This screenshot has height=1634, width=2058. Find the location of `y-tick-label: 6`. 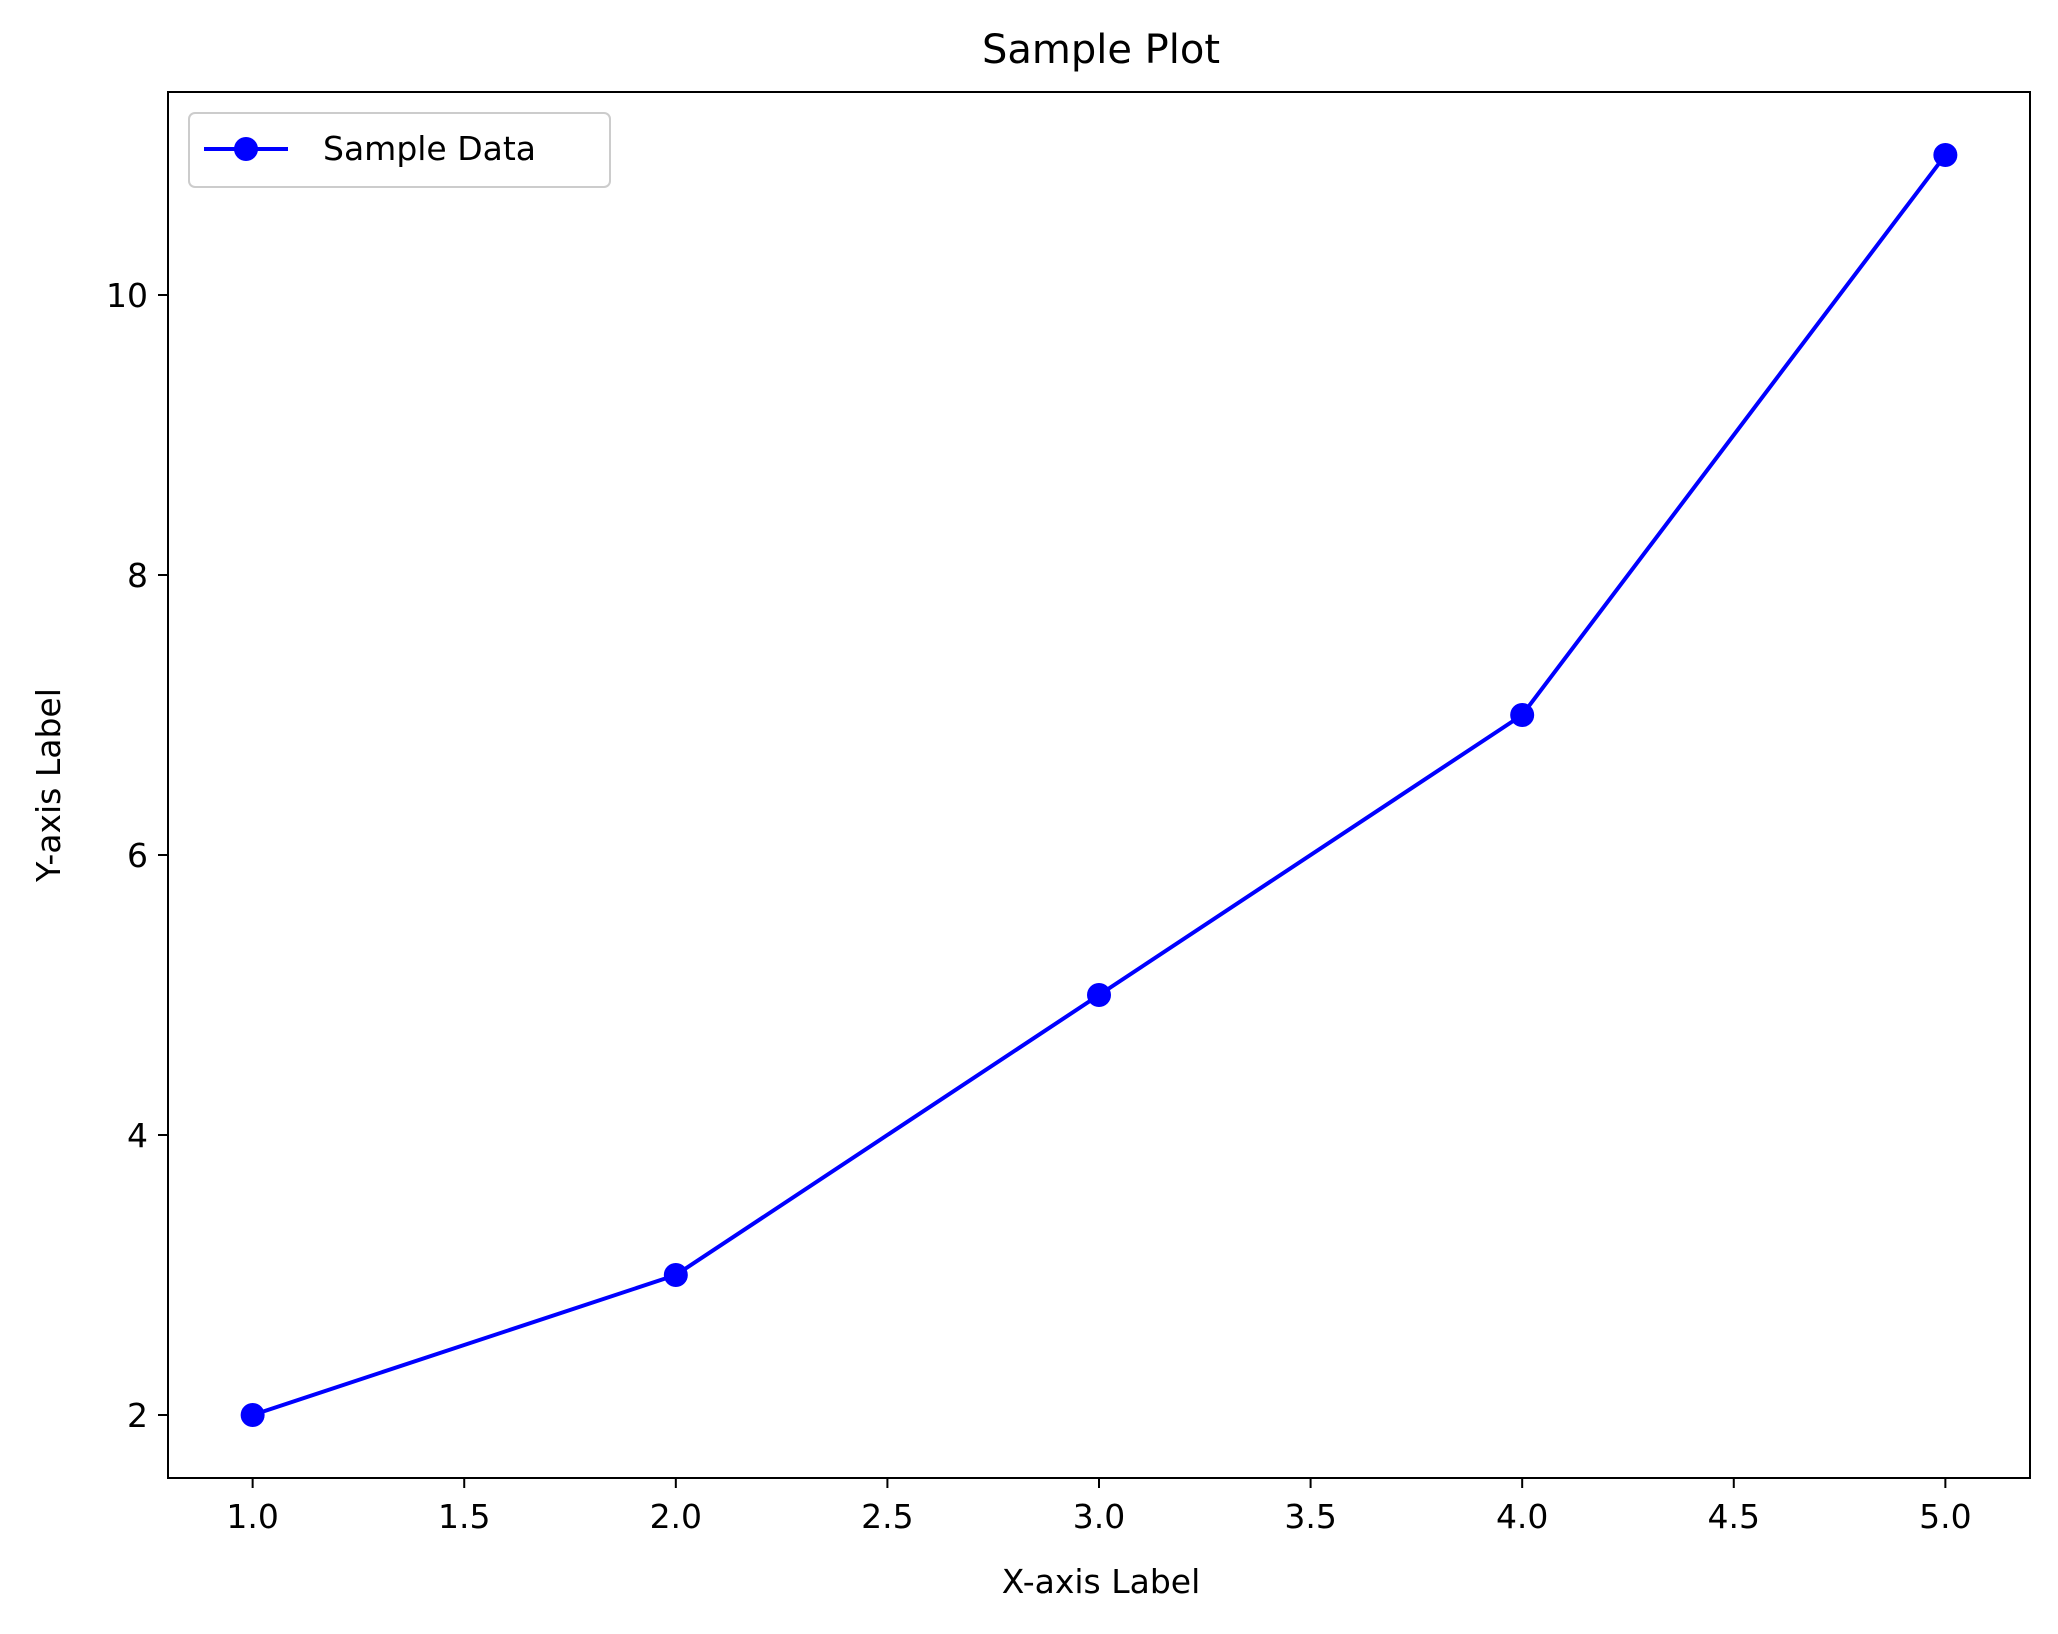

y-tick-label: 6 is located at coordinates (137, 855).